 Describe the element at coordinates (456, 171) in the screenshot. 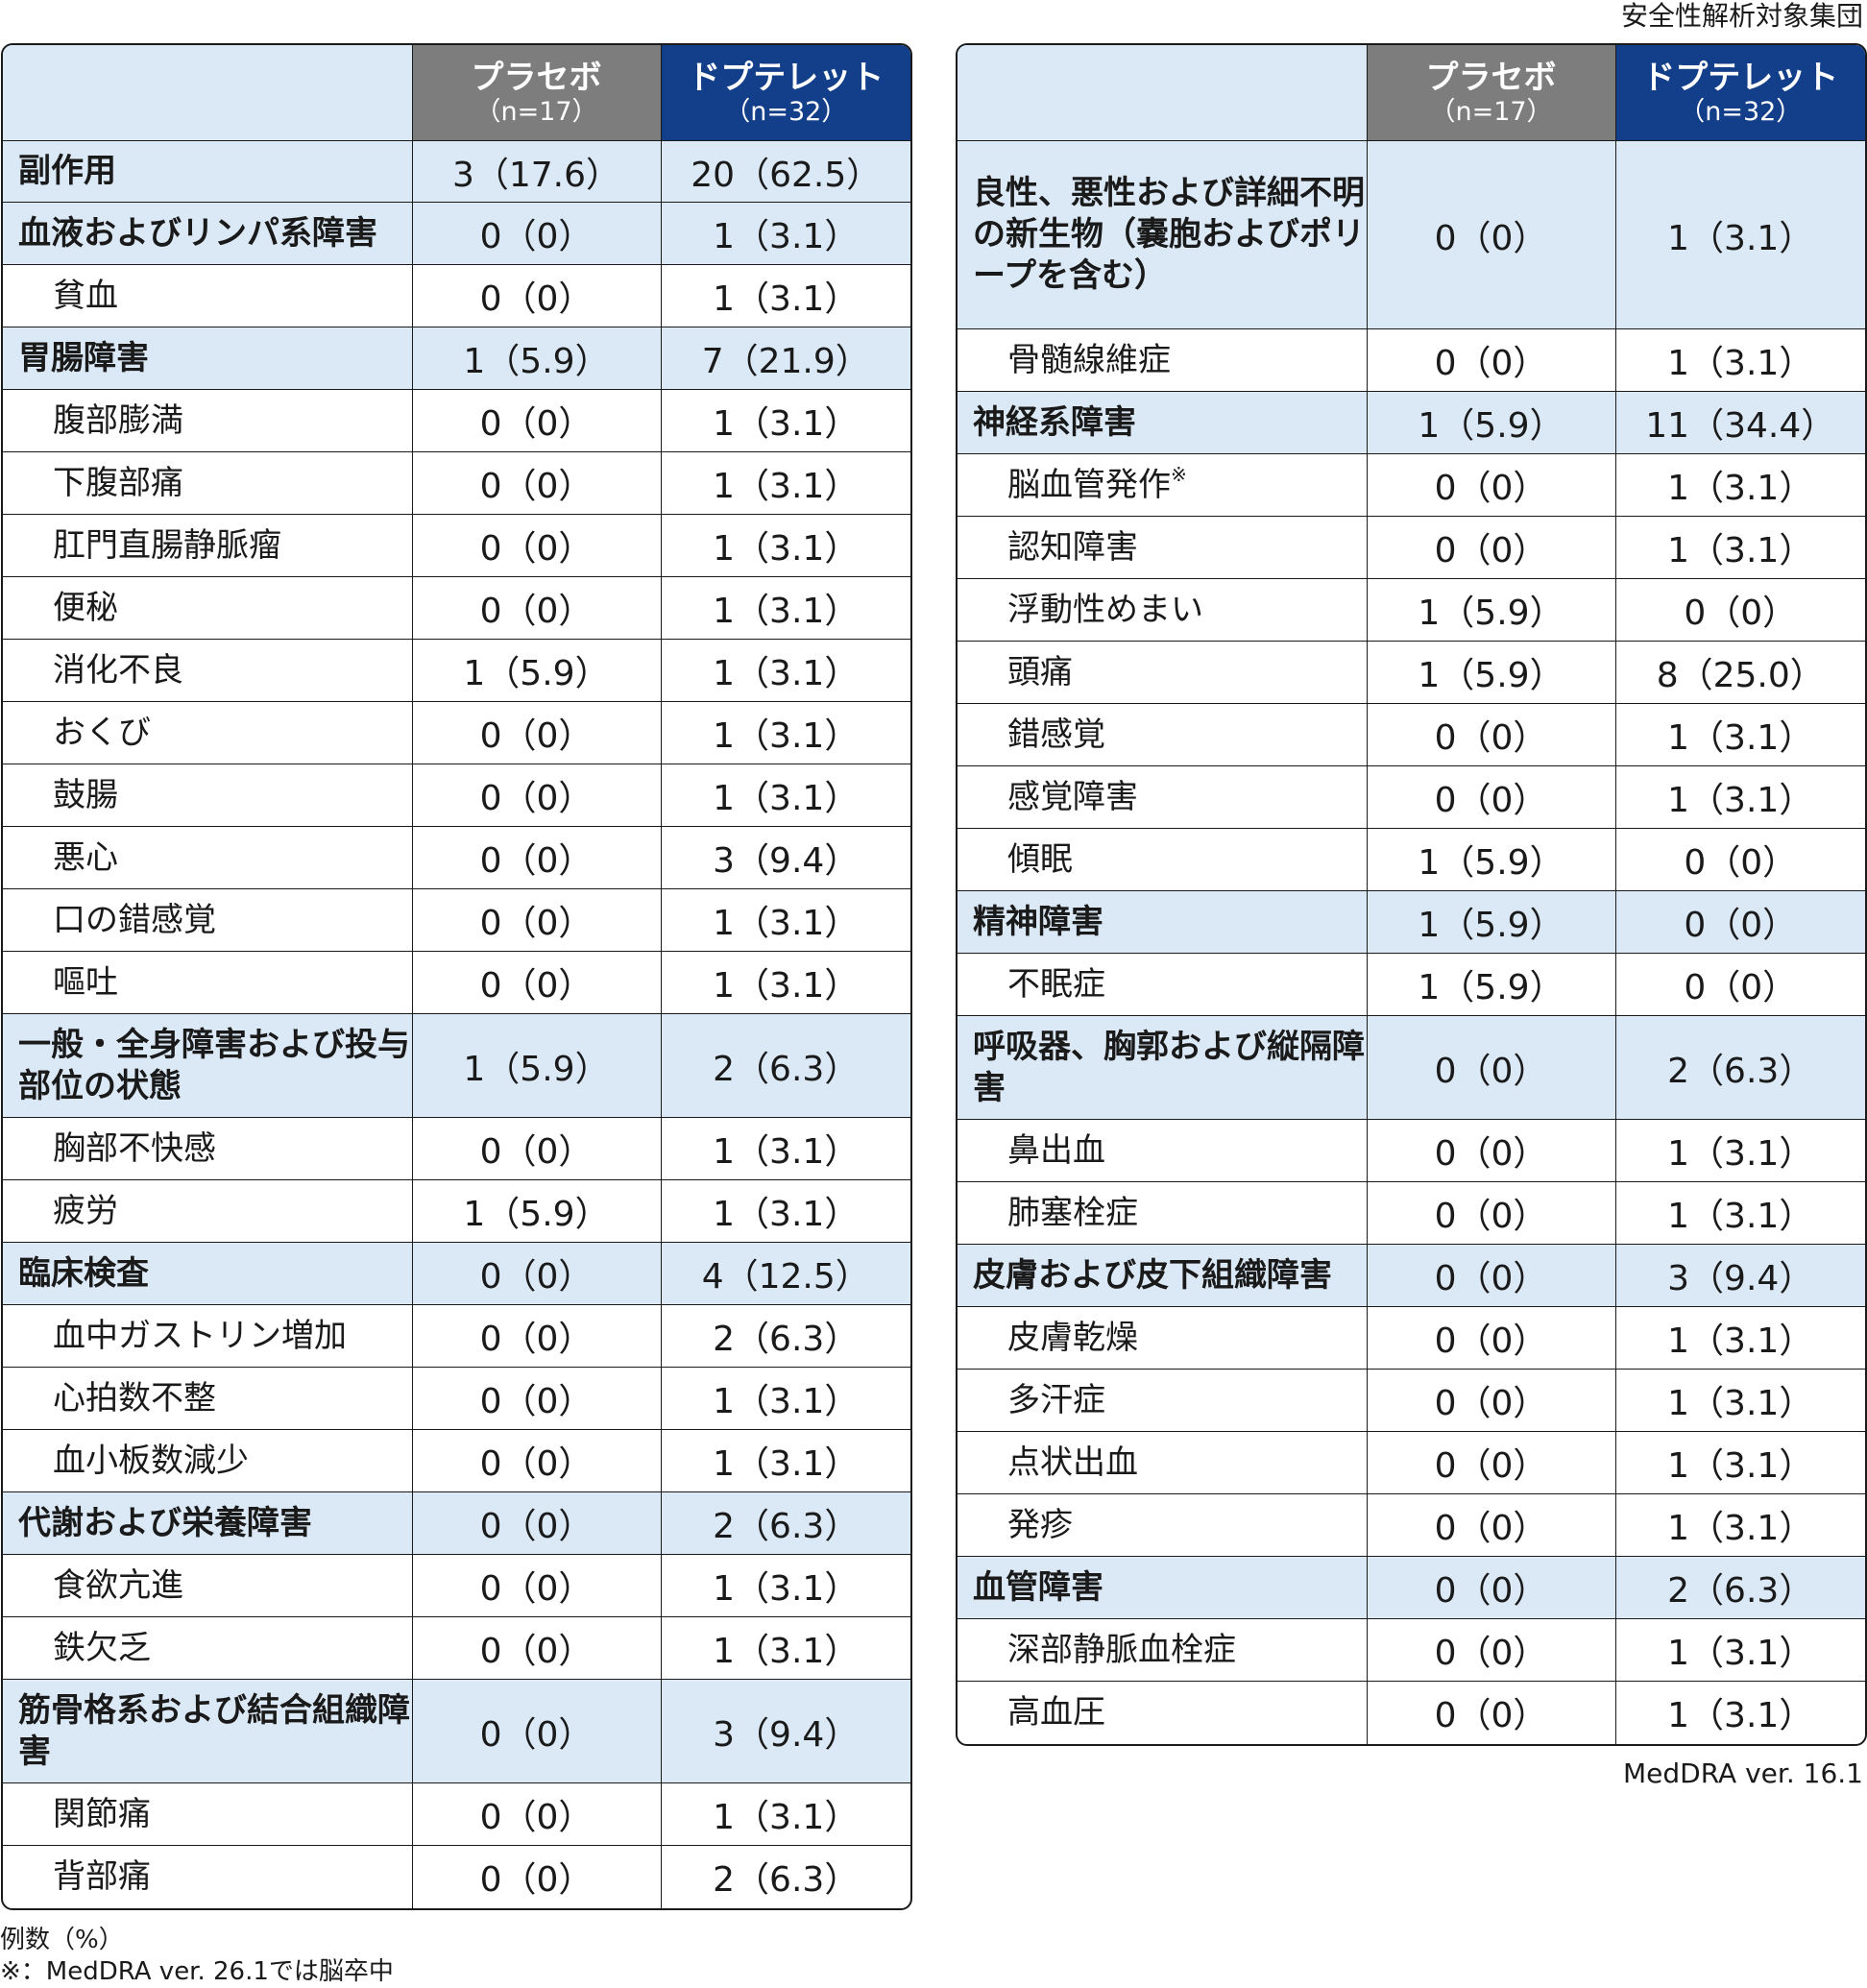

I see `category-row: 副作用 3（17.6） 20（62.5）` at that location.